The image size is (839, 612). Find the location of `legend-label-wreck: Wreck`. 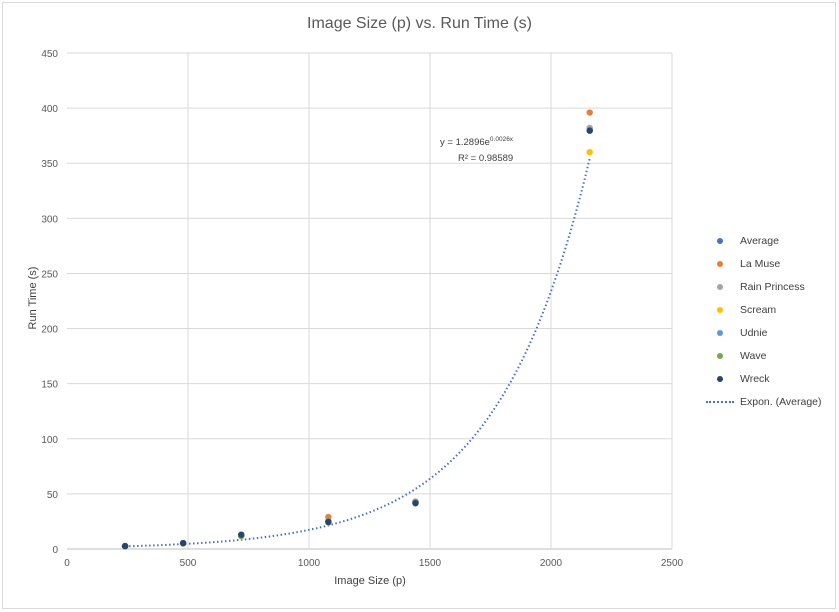

legend-label-wreck: Wreck is located at coordinates (755, 379).